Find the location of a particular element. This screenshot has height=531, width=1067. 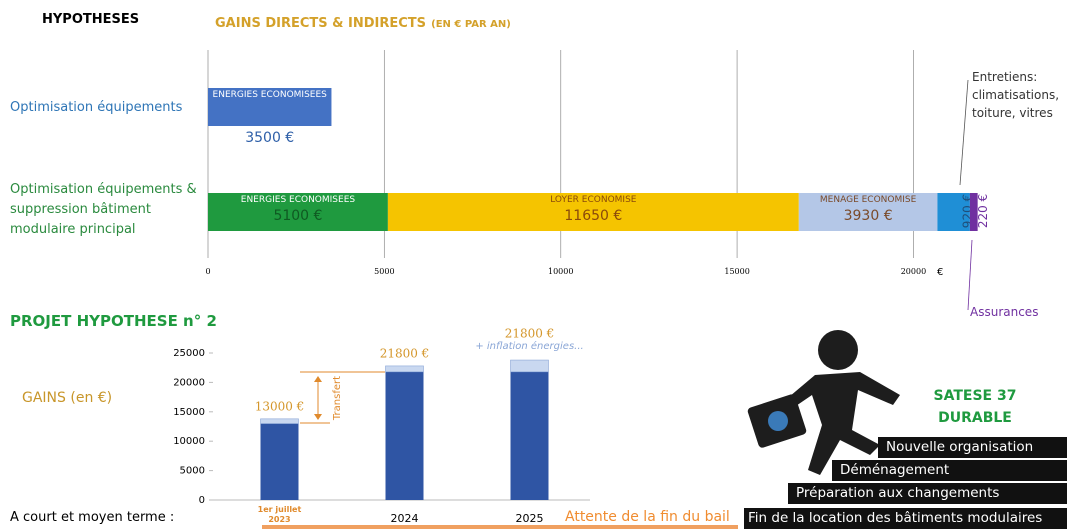

category-label: Optimisation équipements is located at coordinates (96, 107).